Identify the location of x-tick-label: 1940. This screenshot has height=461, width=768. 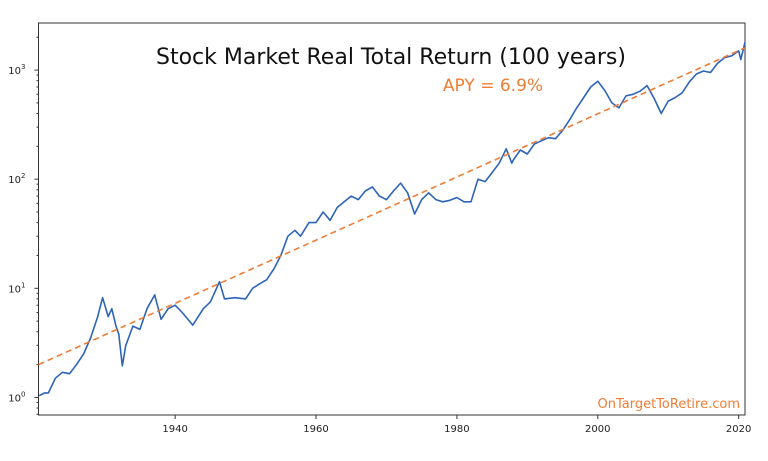
(174, 429).